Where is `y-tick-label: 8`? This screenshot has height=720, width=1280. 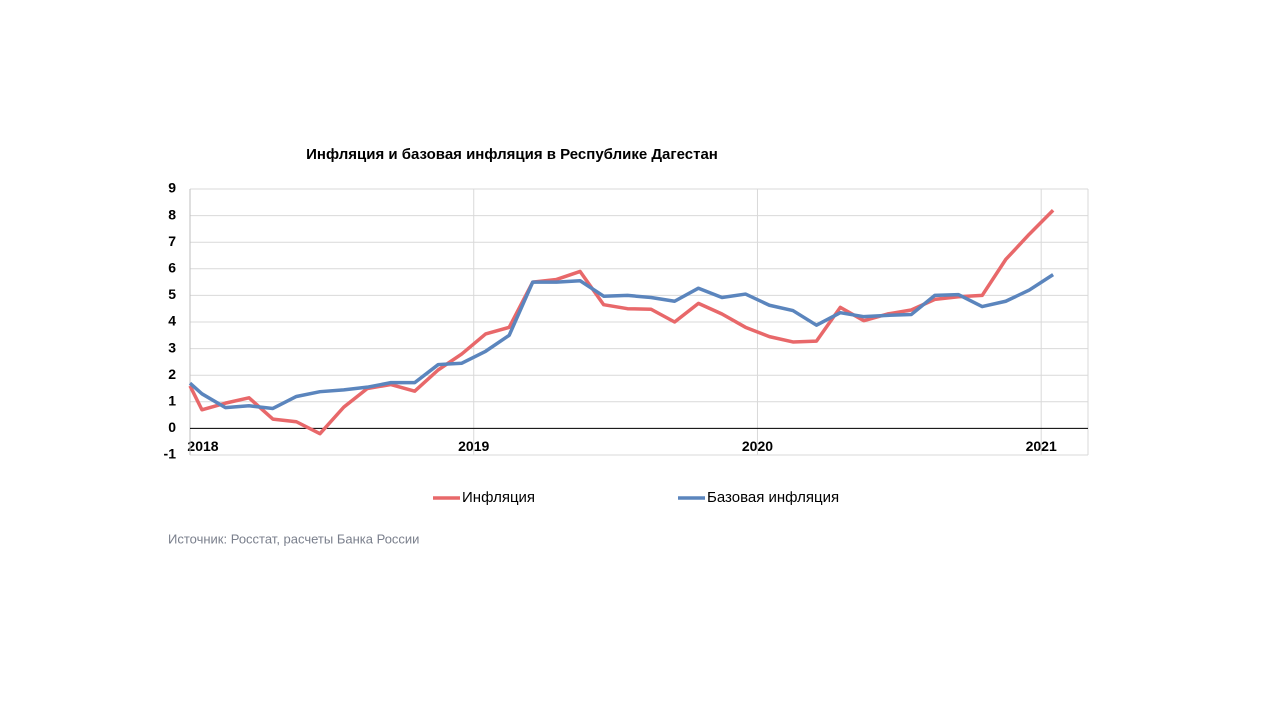
y-tick-label: 8 is located at coordinates (172, 214).